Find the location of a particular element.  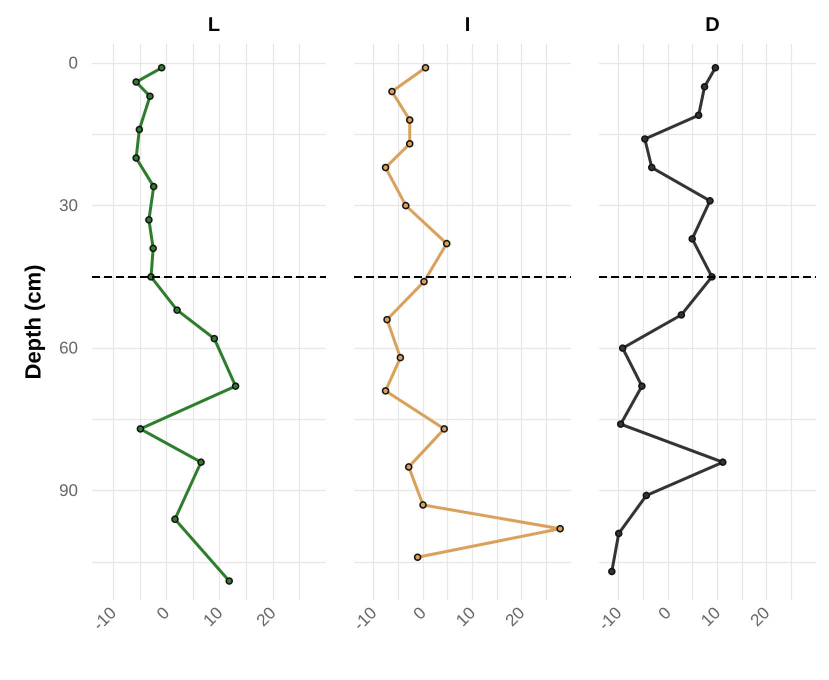

y-tick-label: 30 is located at coordinates (68, 206).